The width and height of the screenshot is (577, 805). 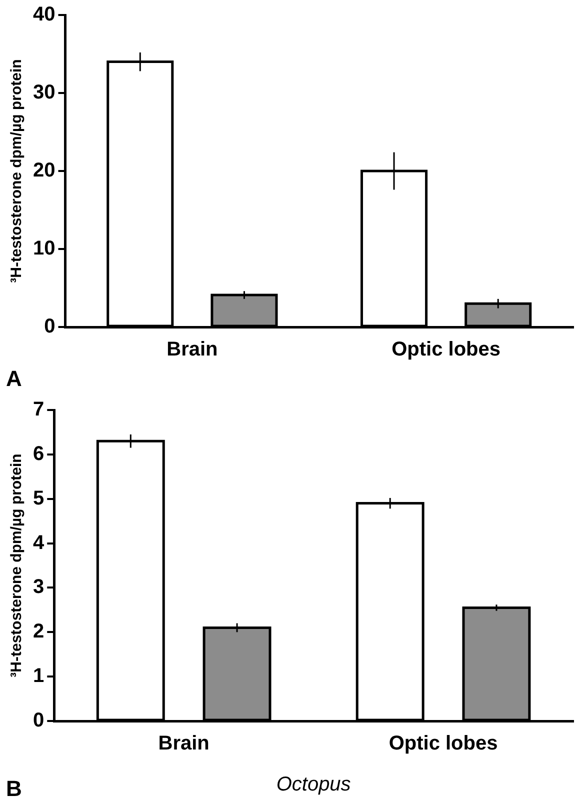 I want to click on y-tick-label: 30, so click(x=44, y=93).